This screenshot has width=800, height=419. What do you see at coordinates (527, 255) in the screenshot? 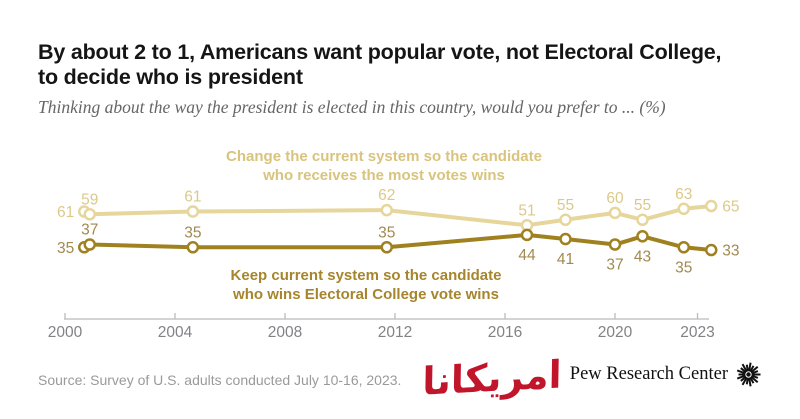
I see `value-label: 44` at bounding box center [527, 255].